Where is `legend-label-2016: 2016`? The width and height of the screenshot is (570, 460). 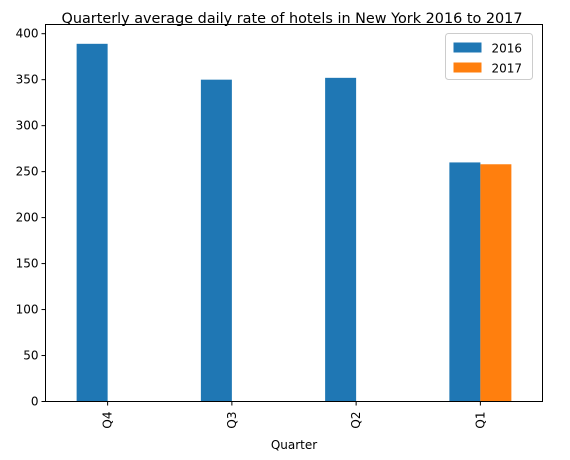 legend-label-2016: 2016 is located at coordinates (507, 49).